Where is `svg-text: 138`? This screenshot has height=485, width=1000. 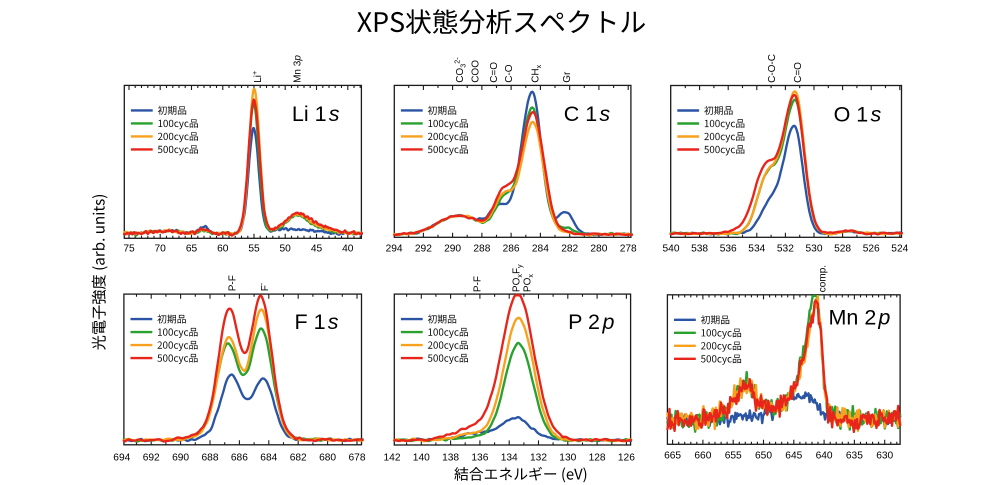
svg-text: 138 is located at coordinates (450, 457).